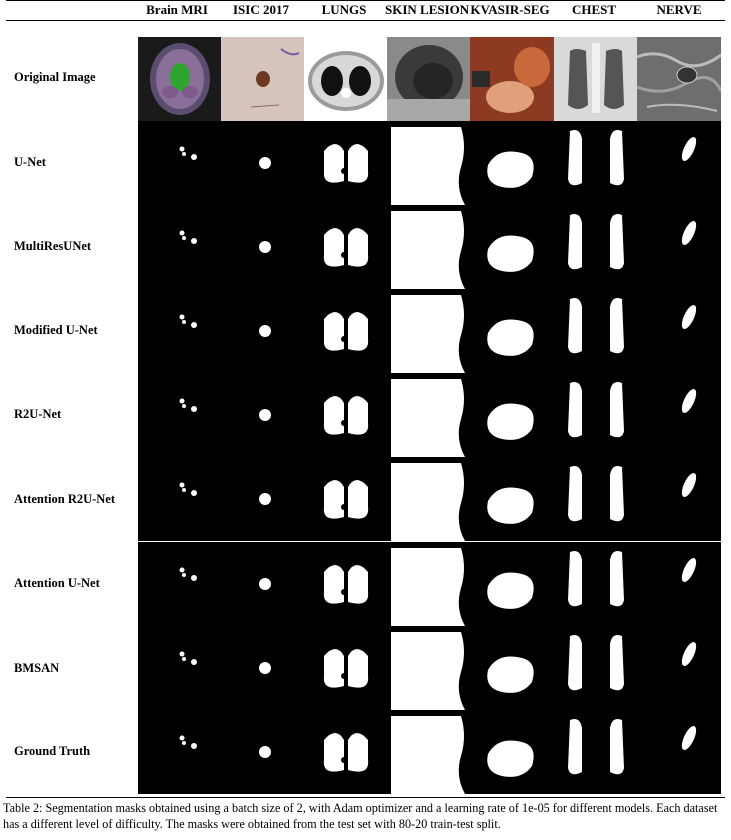  I want to click on col-header-skin-lesion: SKIN LESION, so click(427, 9).